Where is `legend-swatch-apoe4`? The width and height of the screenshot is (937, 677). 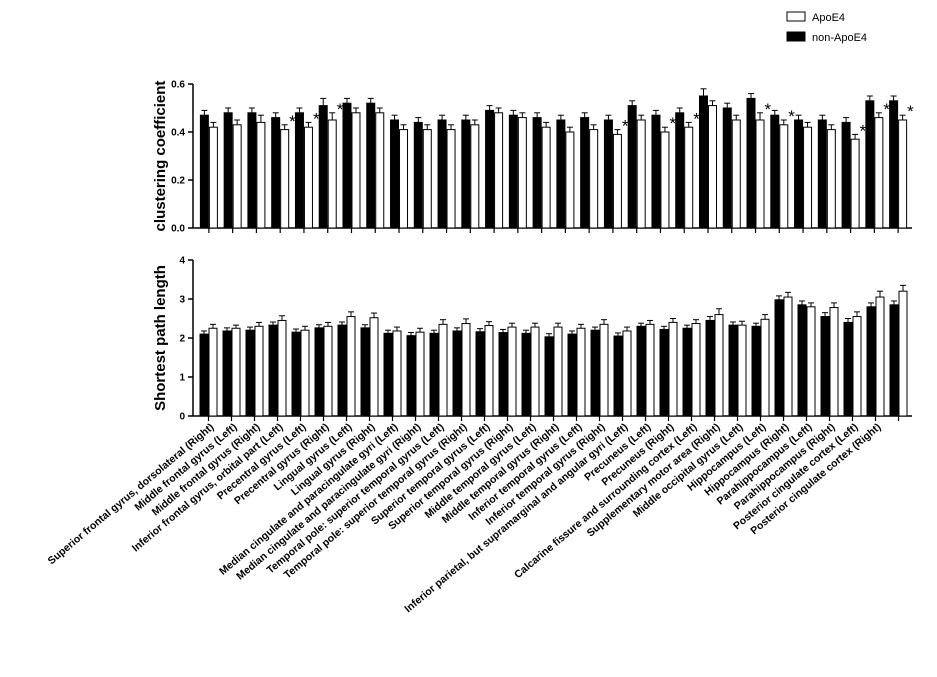
legend-swatch-apoe4 is located at coordinates (796, 16).